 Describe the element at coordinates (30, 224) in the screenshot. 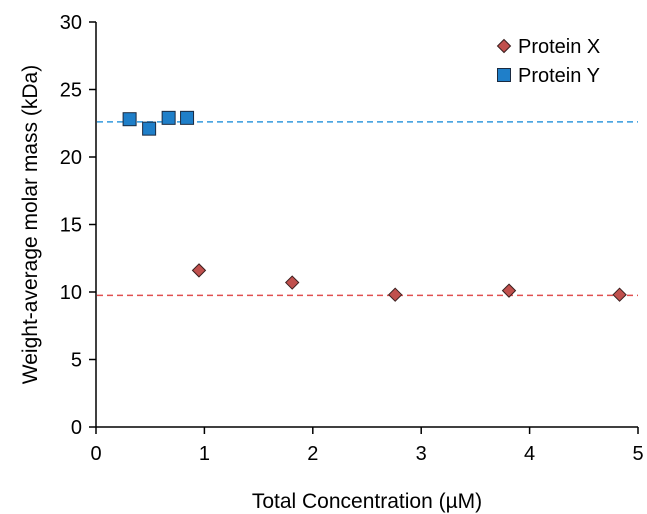

I see `y-axis-title: Weight-average molar mass (kDa)` at that location.